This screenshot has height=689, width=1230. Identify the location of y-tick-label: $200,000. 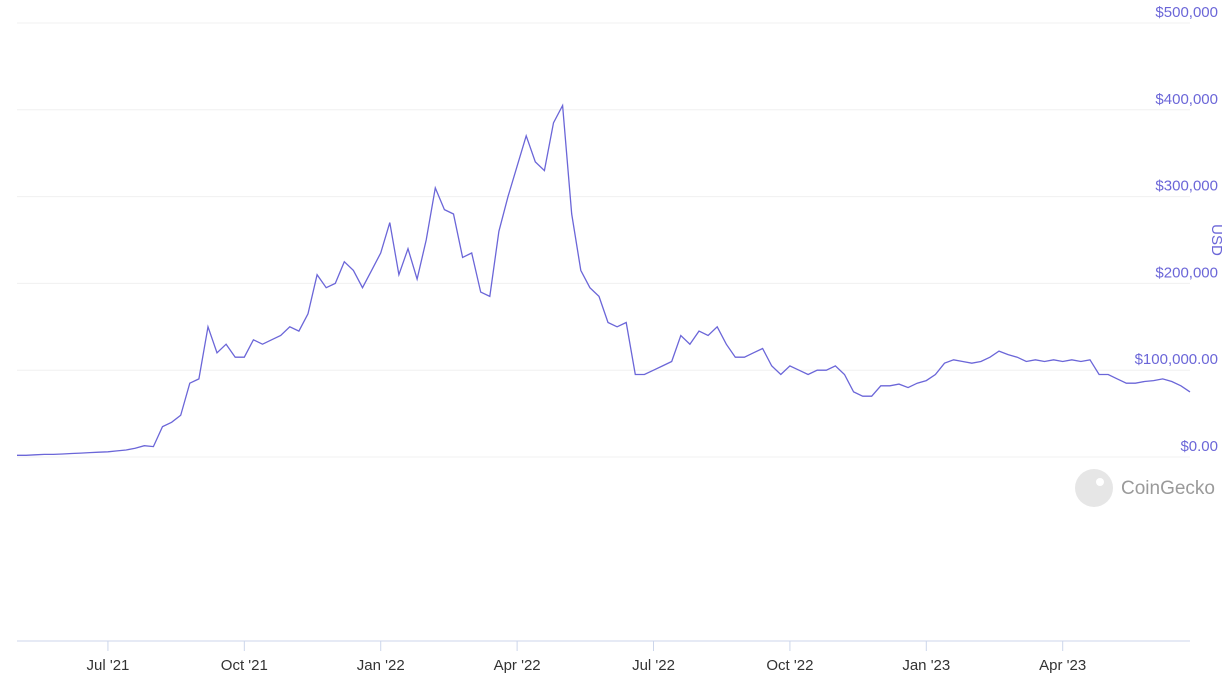
(1186, 272).